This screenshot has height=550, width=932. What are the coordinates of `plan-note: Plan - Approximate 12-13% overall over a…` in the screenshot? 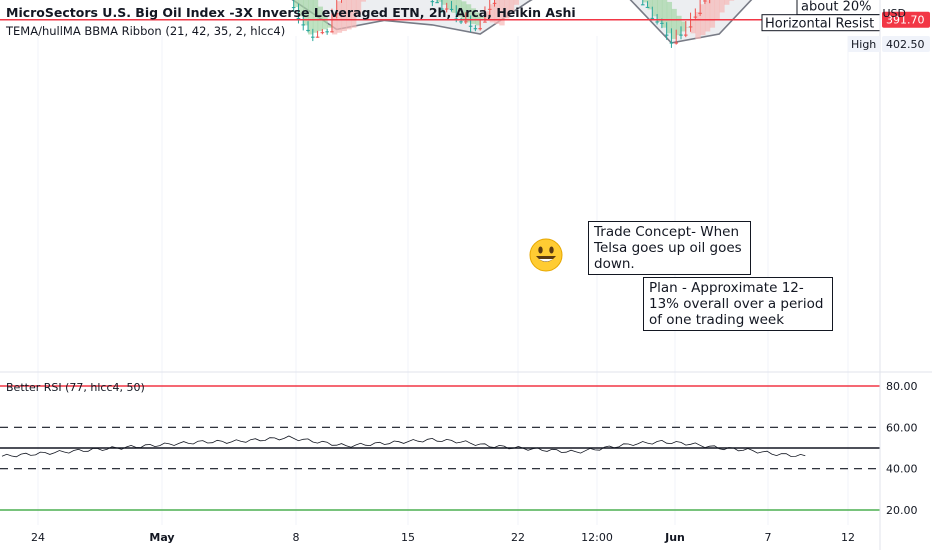 It's located at (738, 304).